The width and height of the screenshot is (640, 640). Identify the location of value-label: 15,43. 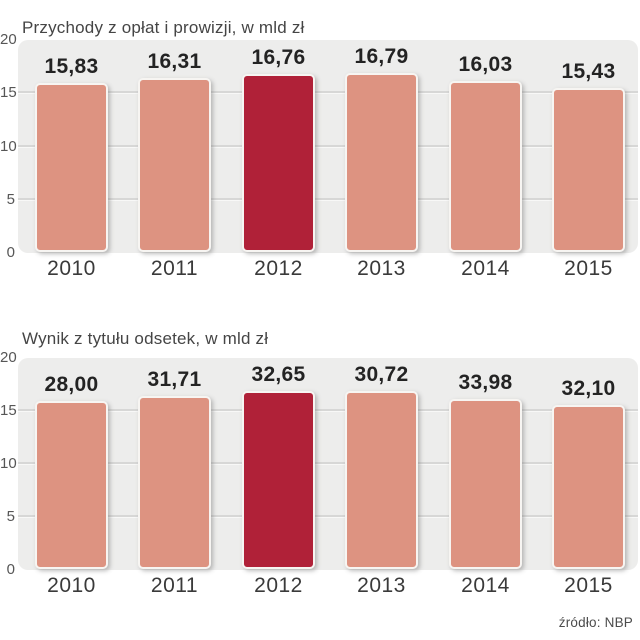
(588, 71).